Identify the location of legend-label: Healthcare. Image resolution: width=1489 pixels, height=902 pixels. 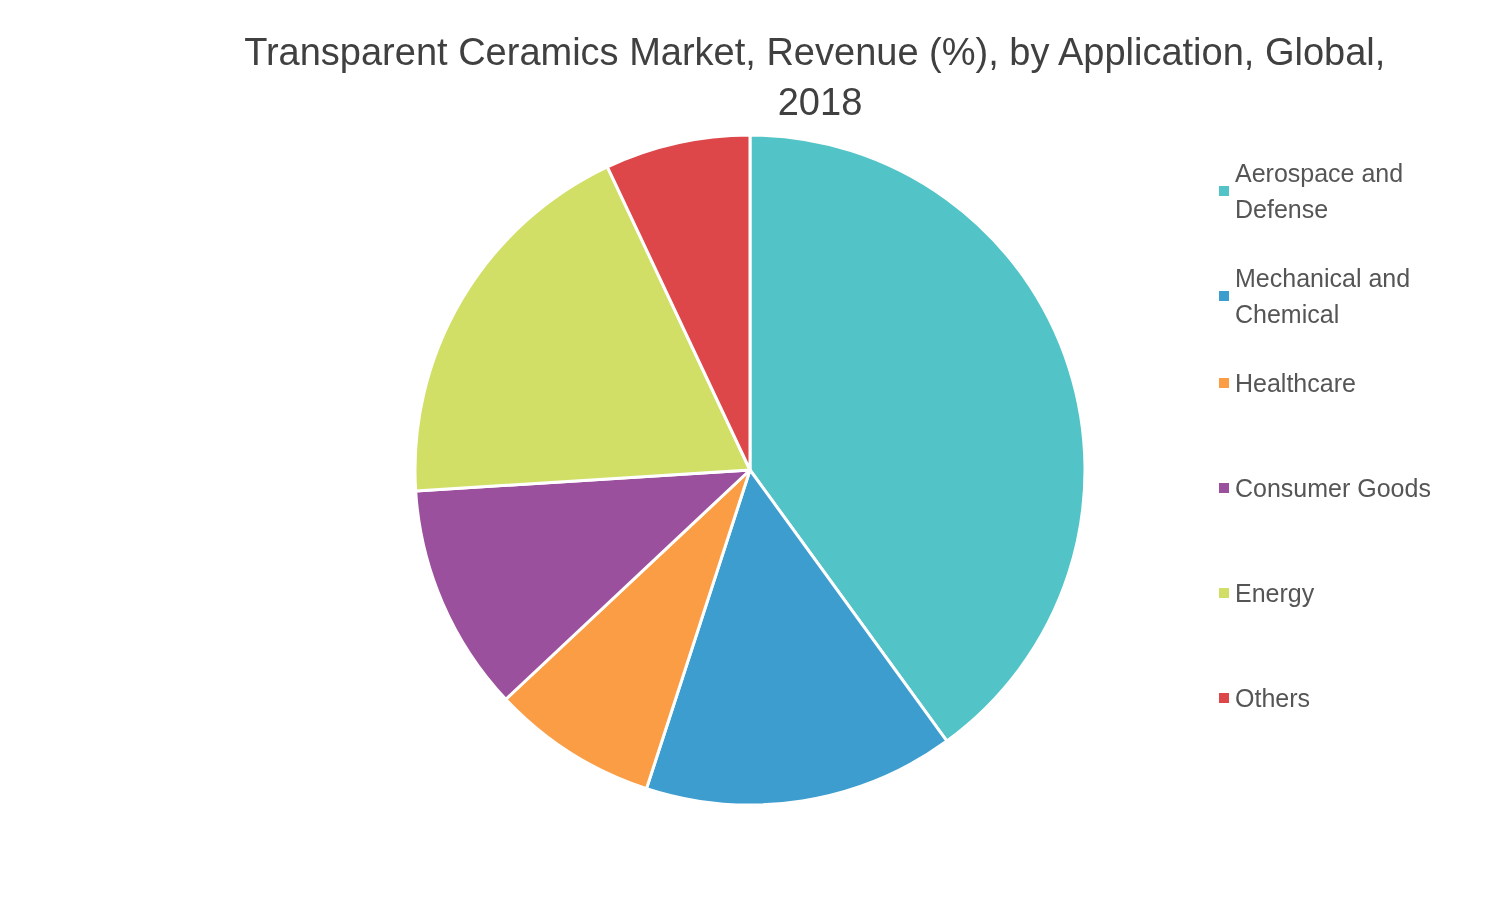
(1295, 383).